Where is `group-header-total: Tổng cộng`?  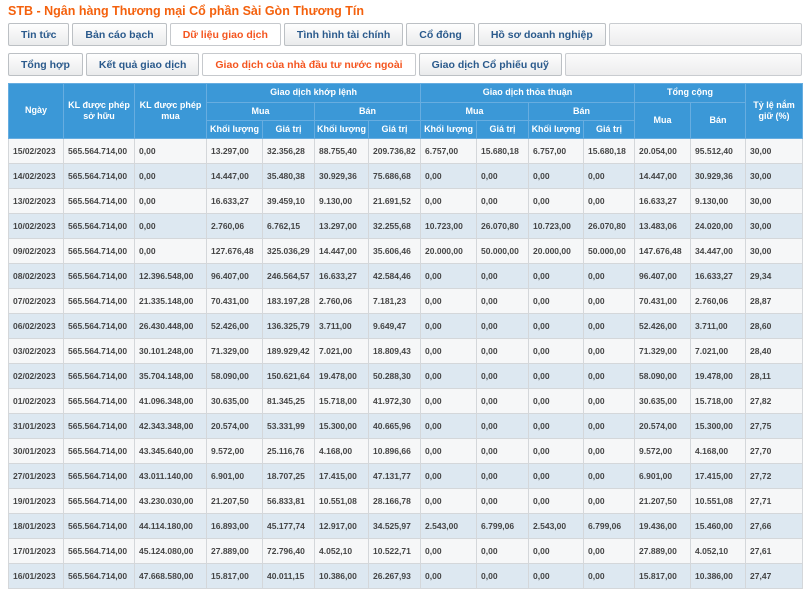
group-header-total: Tổng cộng is located at coordinates (690, 93).